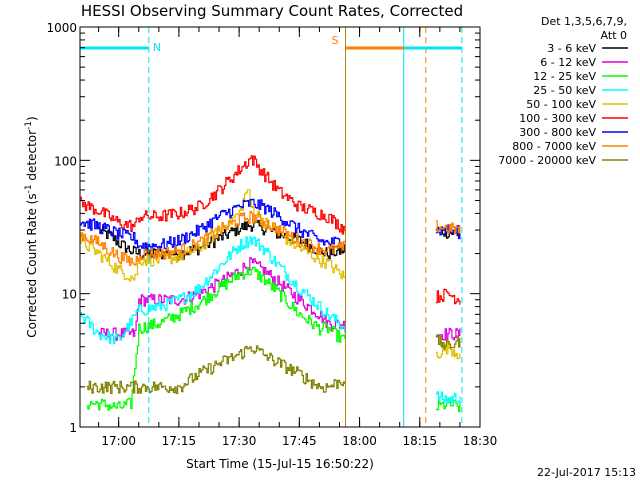 The height and width of the screenshot is (480, 640). What do you see at coordinates (586, 472) in the screenshot?
I see `timestamp: 22-Jul-2017 15:13` at bounding box center [586, 472].